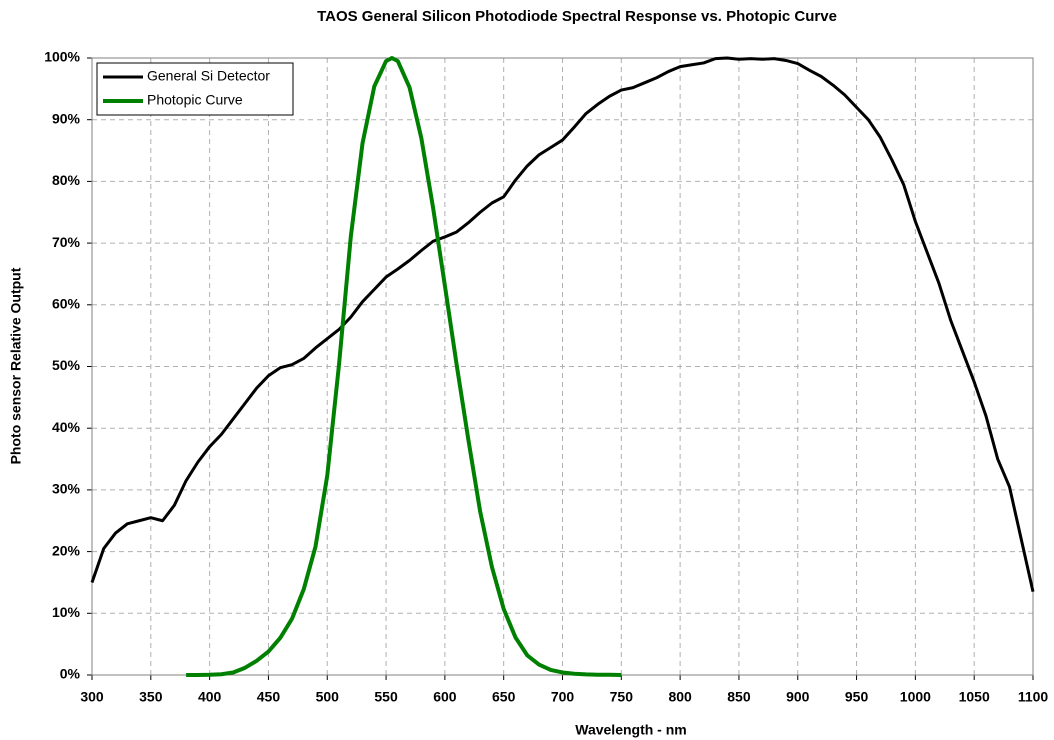  Describe the element at coordinates (208, 76) in the screenshot. I see `legend-label: General Si Detector` at that location.